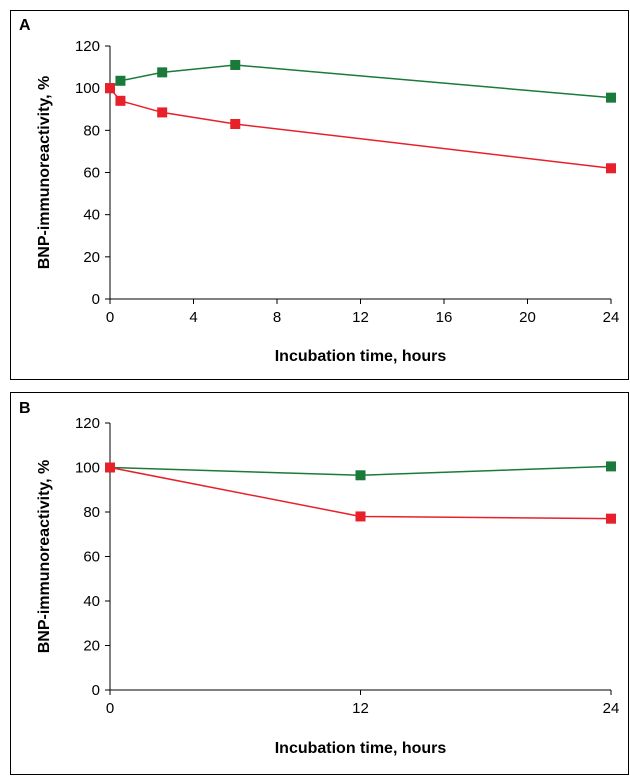 This screenshot has width=630, height=776. I want to click on panel-label: A, so click(25, 25).